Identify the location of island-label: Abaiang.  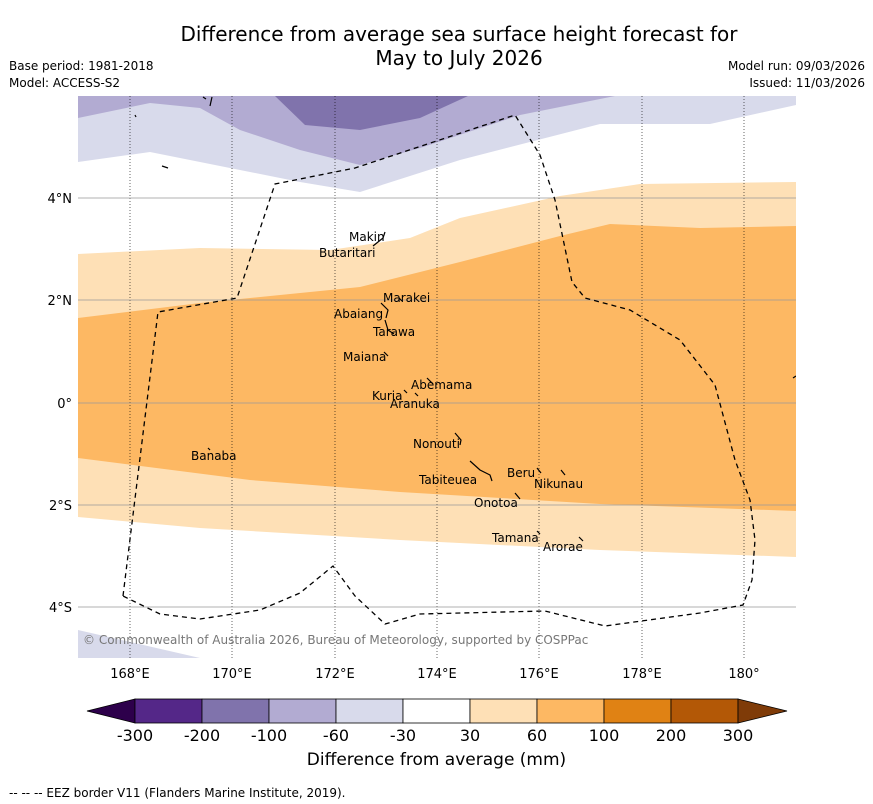
(358, 314).